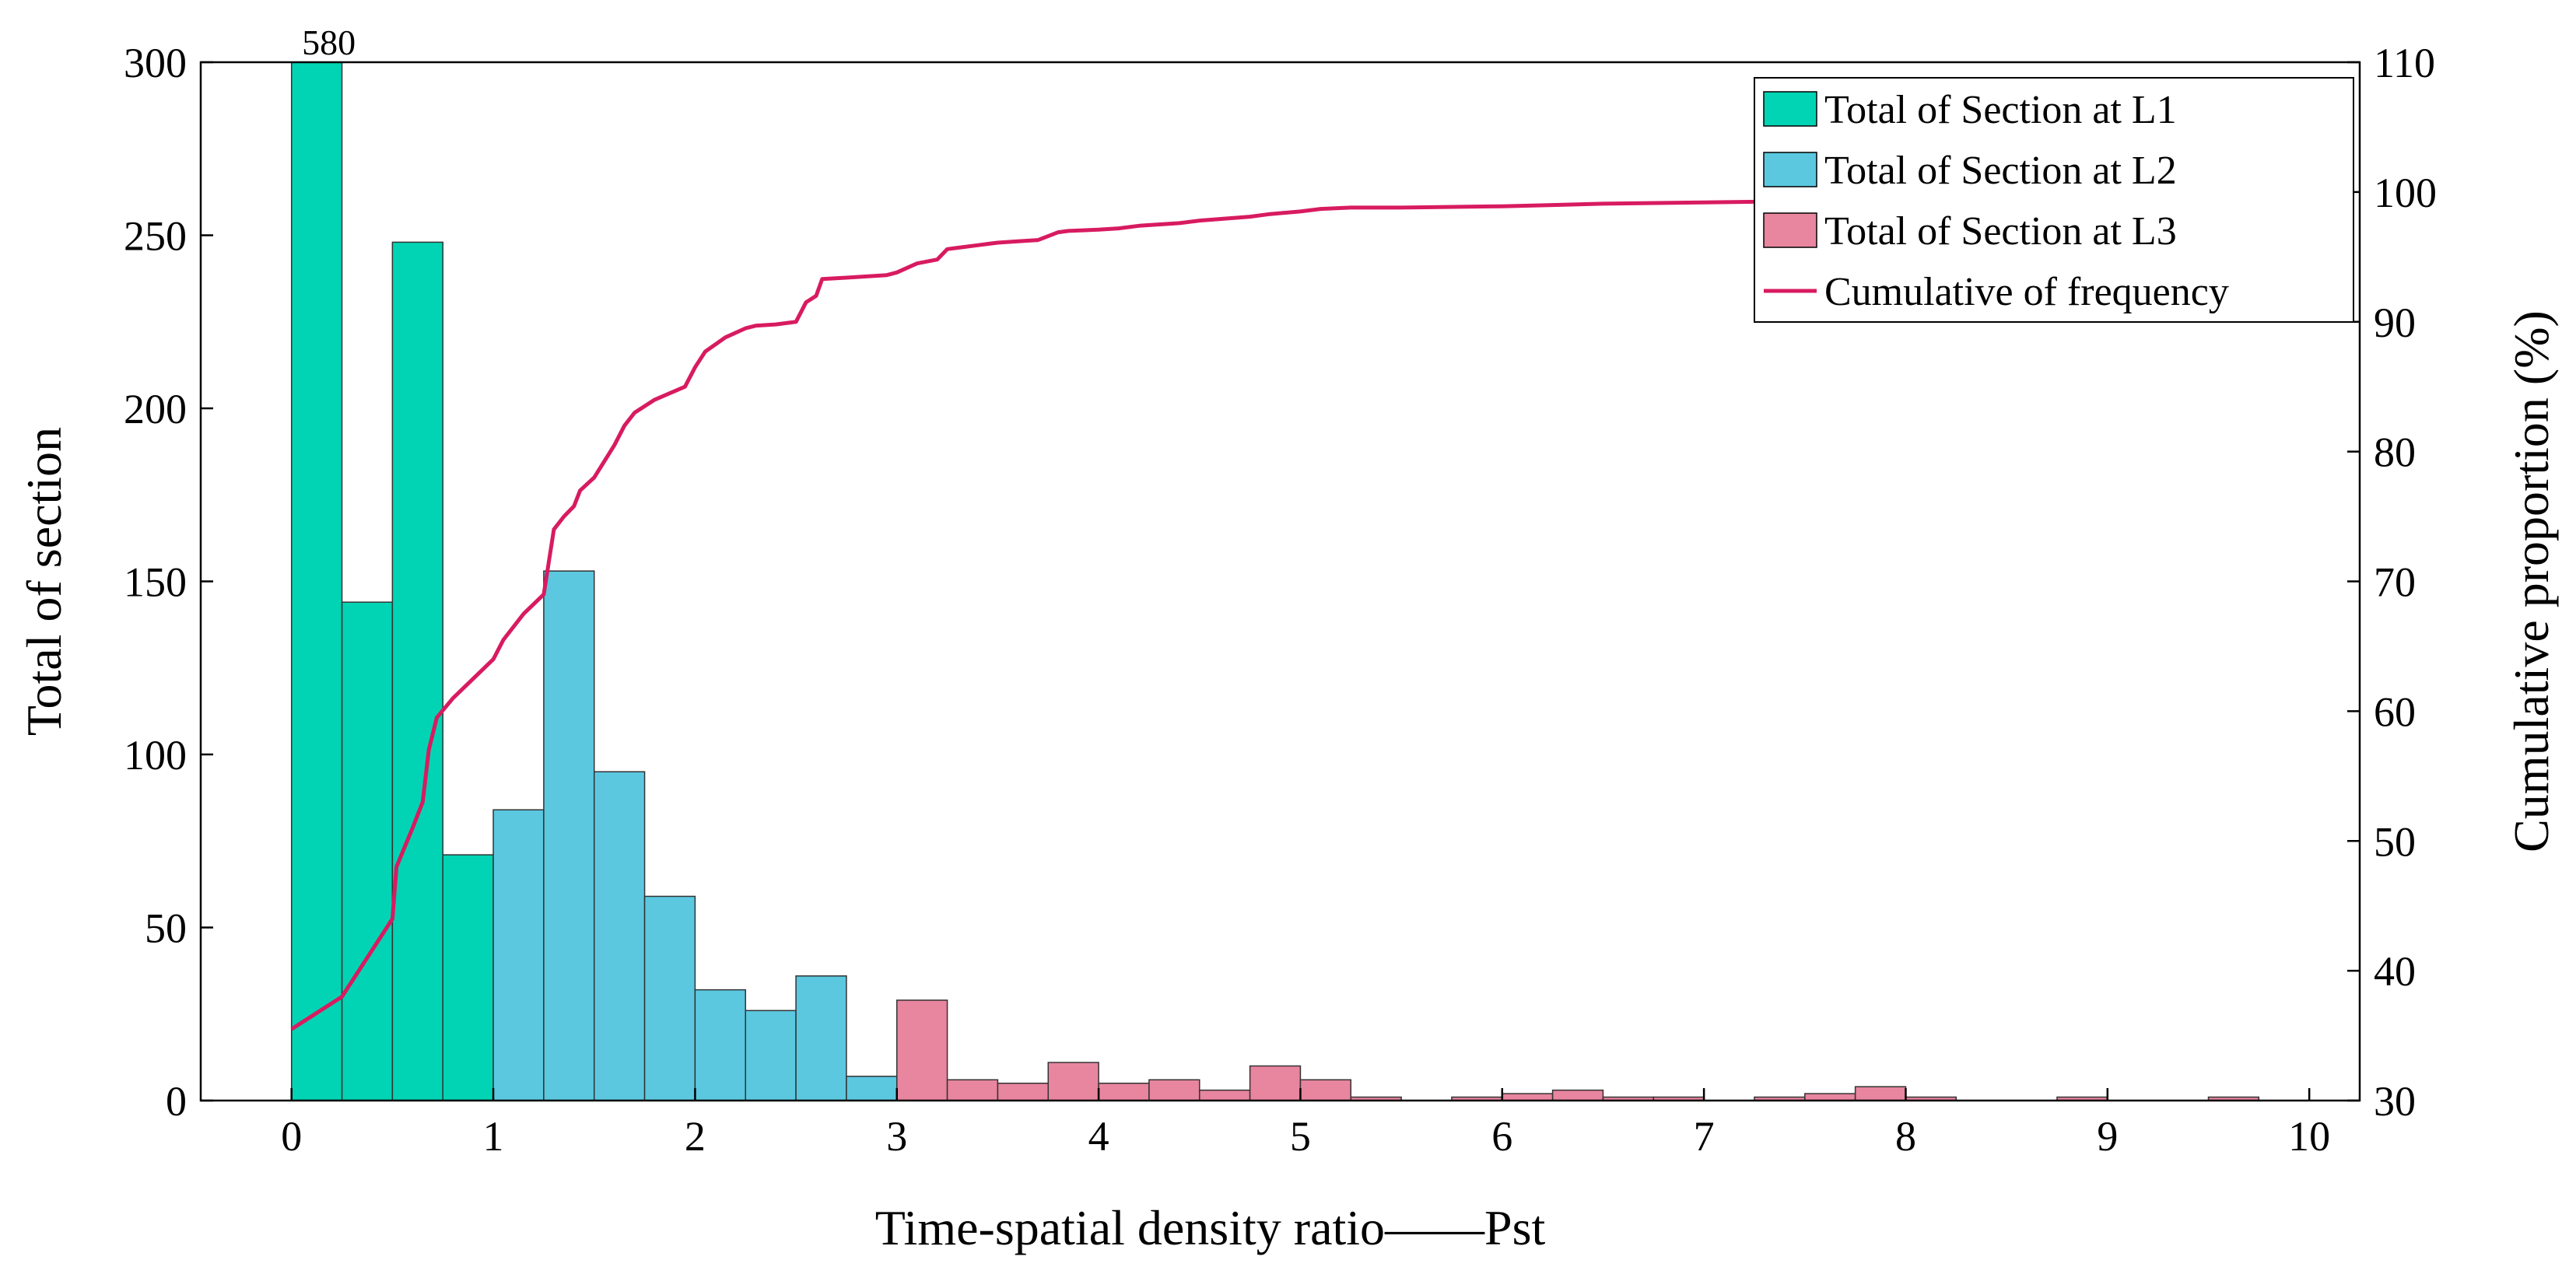 The image size is (2576, 1281). I want to click on y2-tick-label-4: 70, so click(2395, 582).